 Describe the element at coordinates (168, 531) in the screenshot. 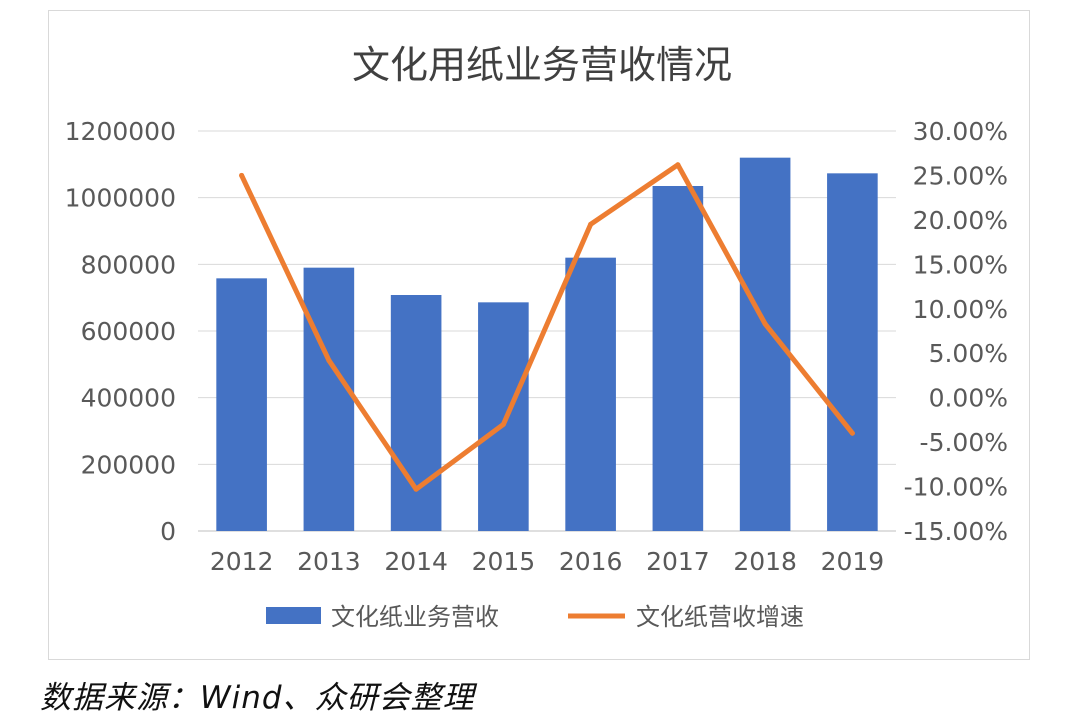

I see `left-tick-label: 0` at that location.